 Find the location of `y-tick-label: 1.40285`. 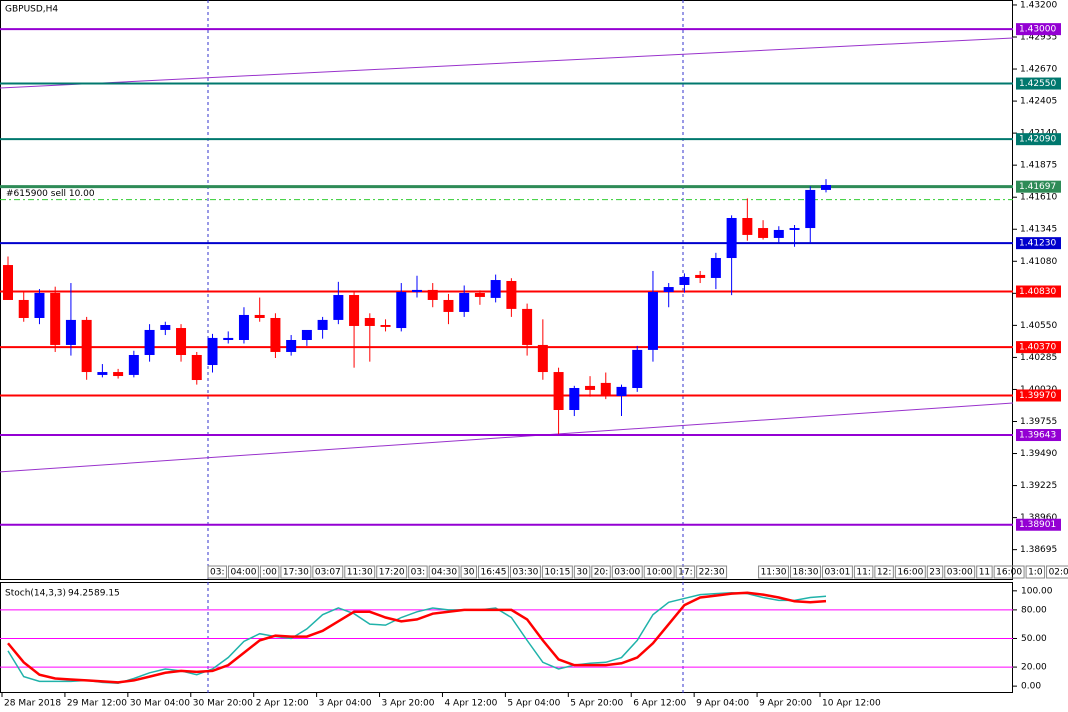

y-tick-label: 1.40285 is located at coordinates (1038, 358).